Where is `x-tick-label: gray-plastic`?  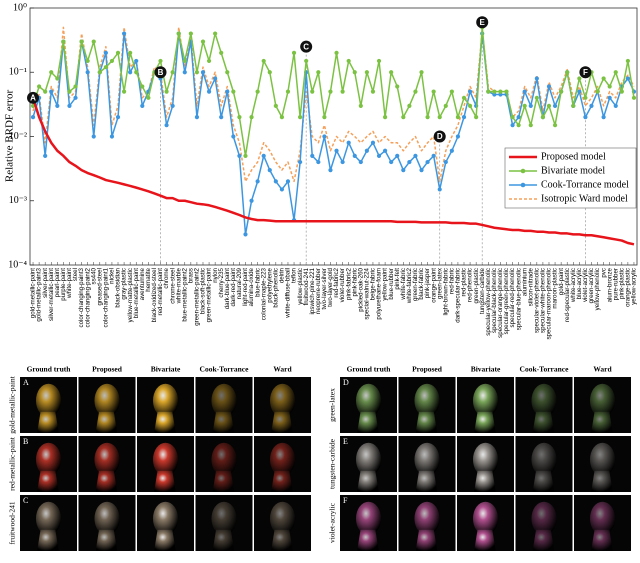 x-tick-label: gray-plastic is located at coordinates (124, 284).